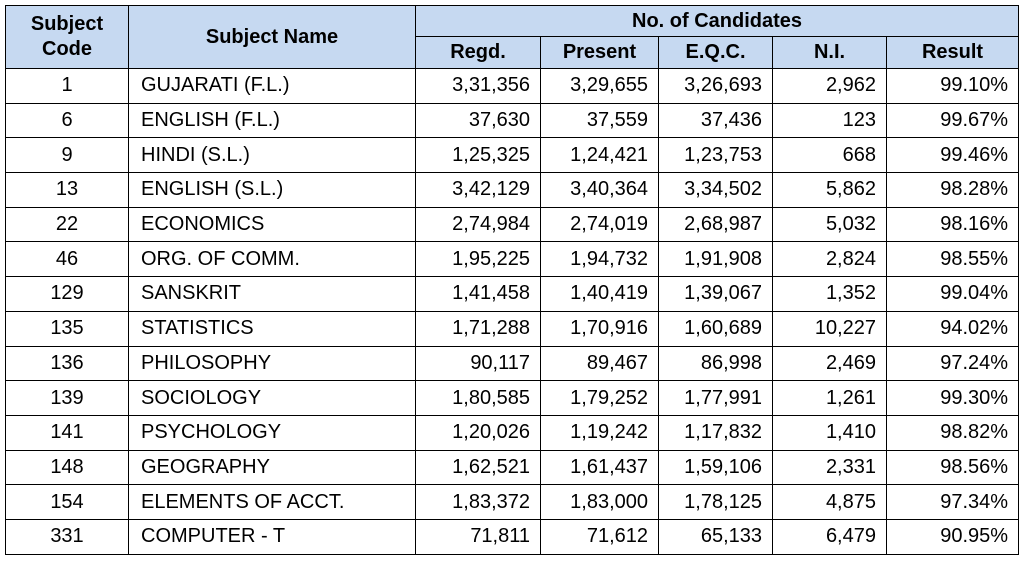 The width and height of the screenshot is (1024, 563). I want to click on cell-result: 97.34%, so click(952, 502).